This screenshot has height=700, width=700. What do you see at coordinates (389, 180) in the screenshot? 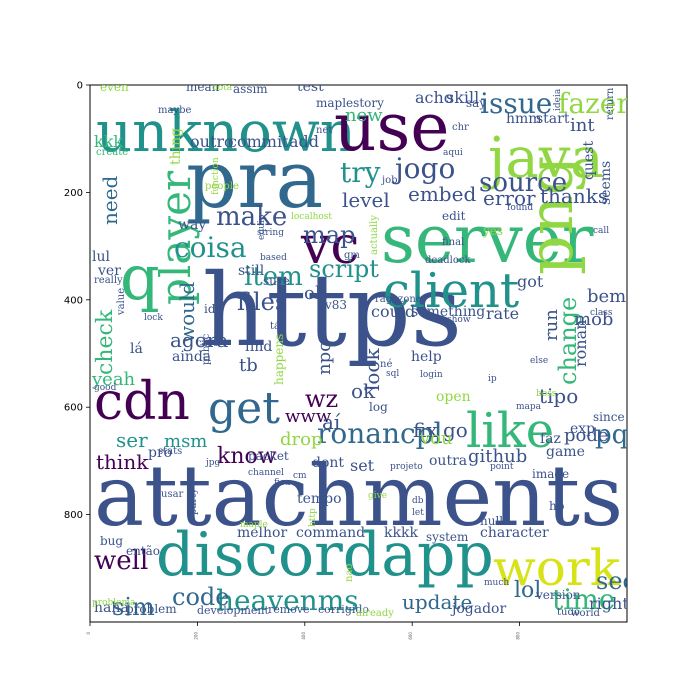
I see `word-job: job` at bounding box center [389, 180].